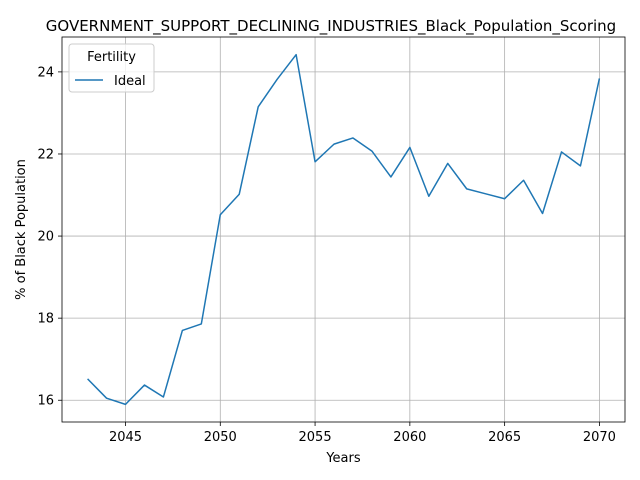  What do you see at coordinates (45, 72) in the screenshot?
I see `y-tick-label: 24` at bounding box center [45, 72].